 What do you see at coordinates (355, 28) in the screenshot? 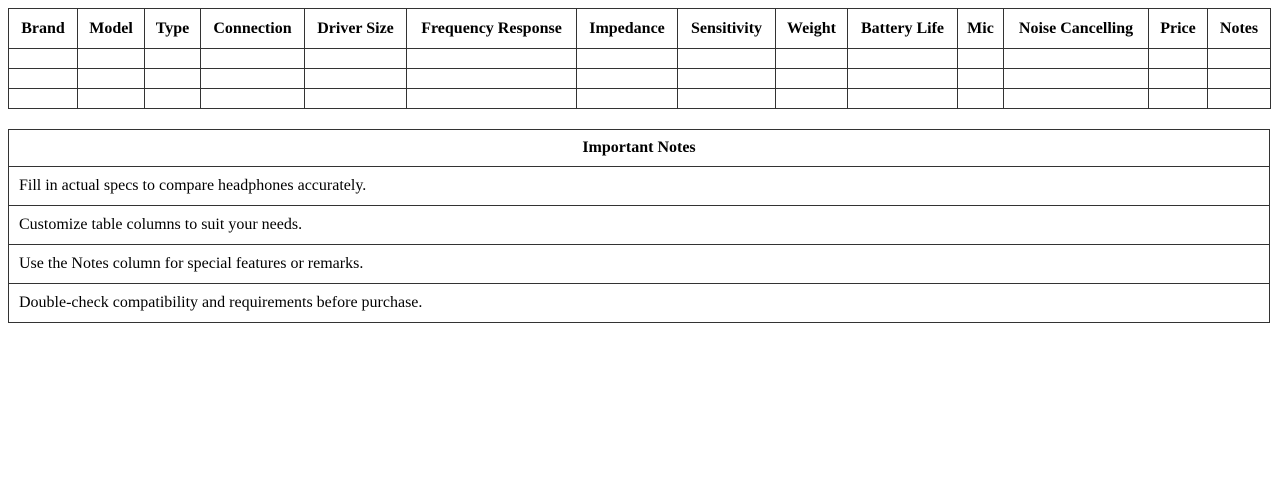
I see `spec-column-header-driver-size: Driver Size` at bounding box center [355, 28].